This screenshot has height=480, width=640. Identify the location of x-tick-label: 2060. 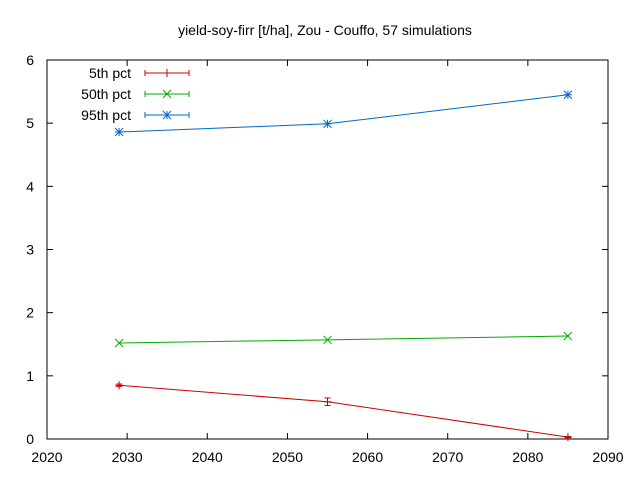
(367, 457).